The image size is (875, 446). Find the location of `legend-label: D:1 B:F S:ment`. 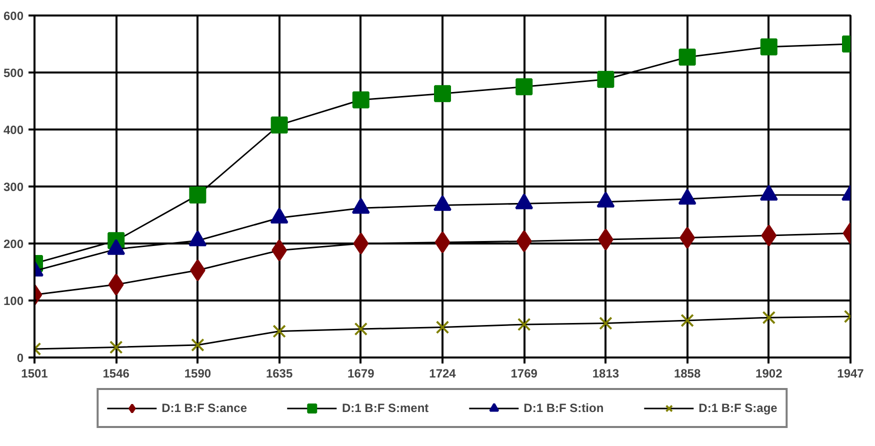

legend-label: D:1 B:F S:ment is located at coordinates (385, 408).